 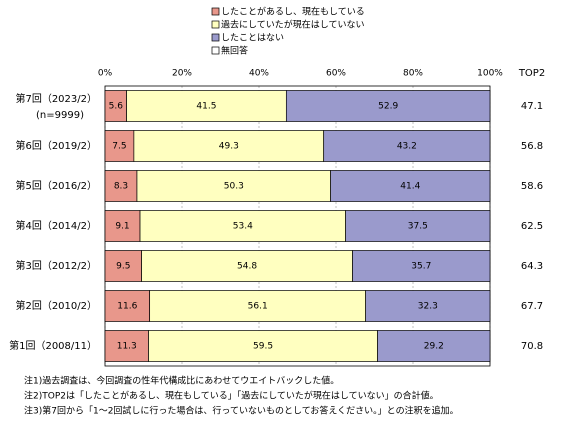 I want to click on value-label: 56.1, so click(x=258, y=307).